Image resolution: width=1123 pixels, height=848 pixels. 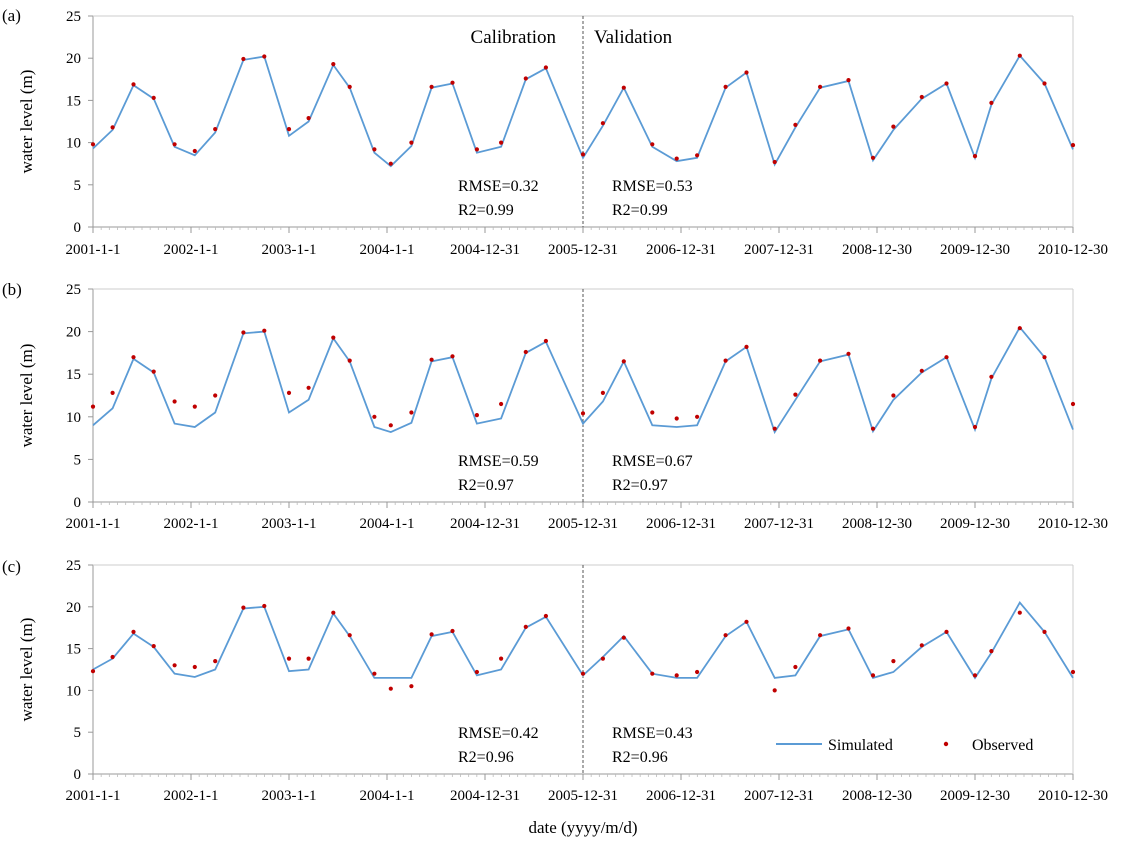 What do you see at coordinates (73, 650) in the screenshot?
I see `y-tick-label: 15` at bounding box center [73, 650].